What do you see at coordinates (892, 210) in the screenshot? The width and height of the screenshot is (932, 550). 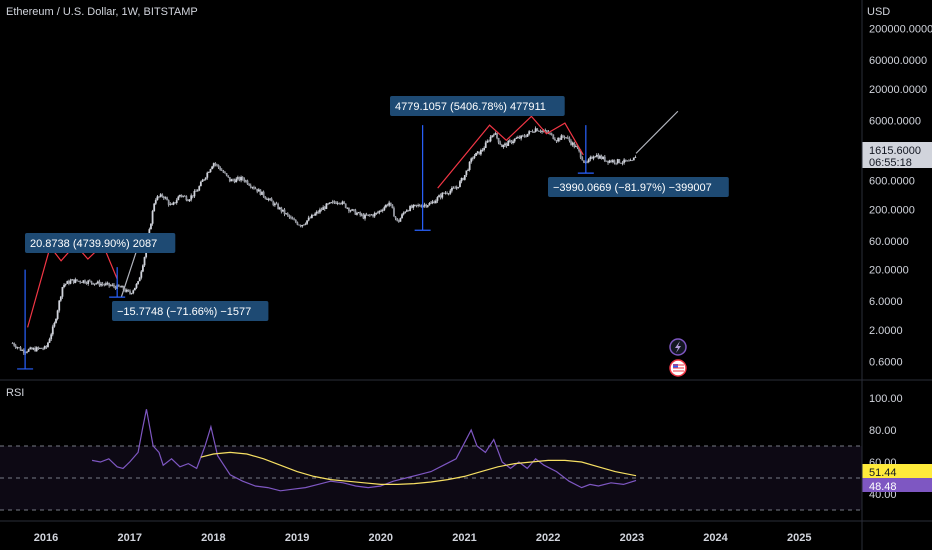 I see `price-tick-label: 200.0000` at bounding box center [892, 210].